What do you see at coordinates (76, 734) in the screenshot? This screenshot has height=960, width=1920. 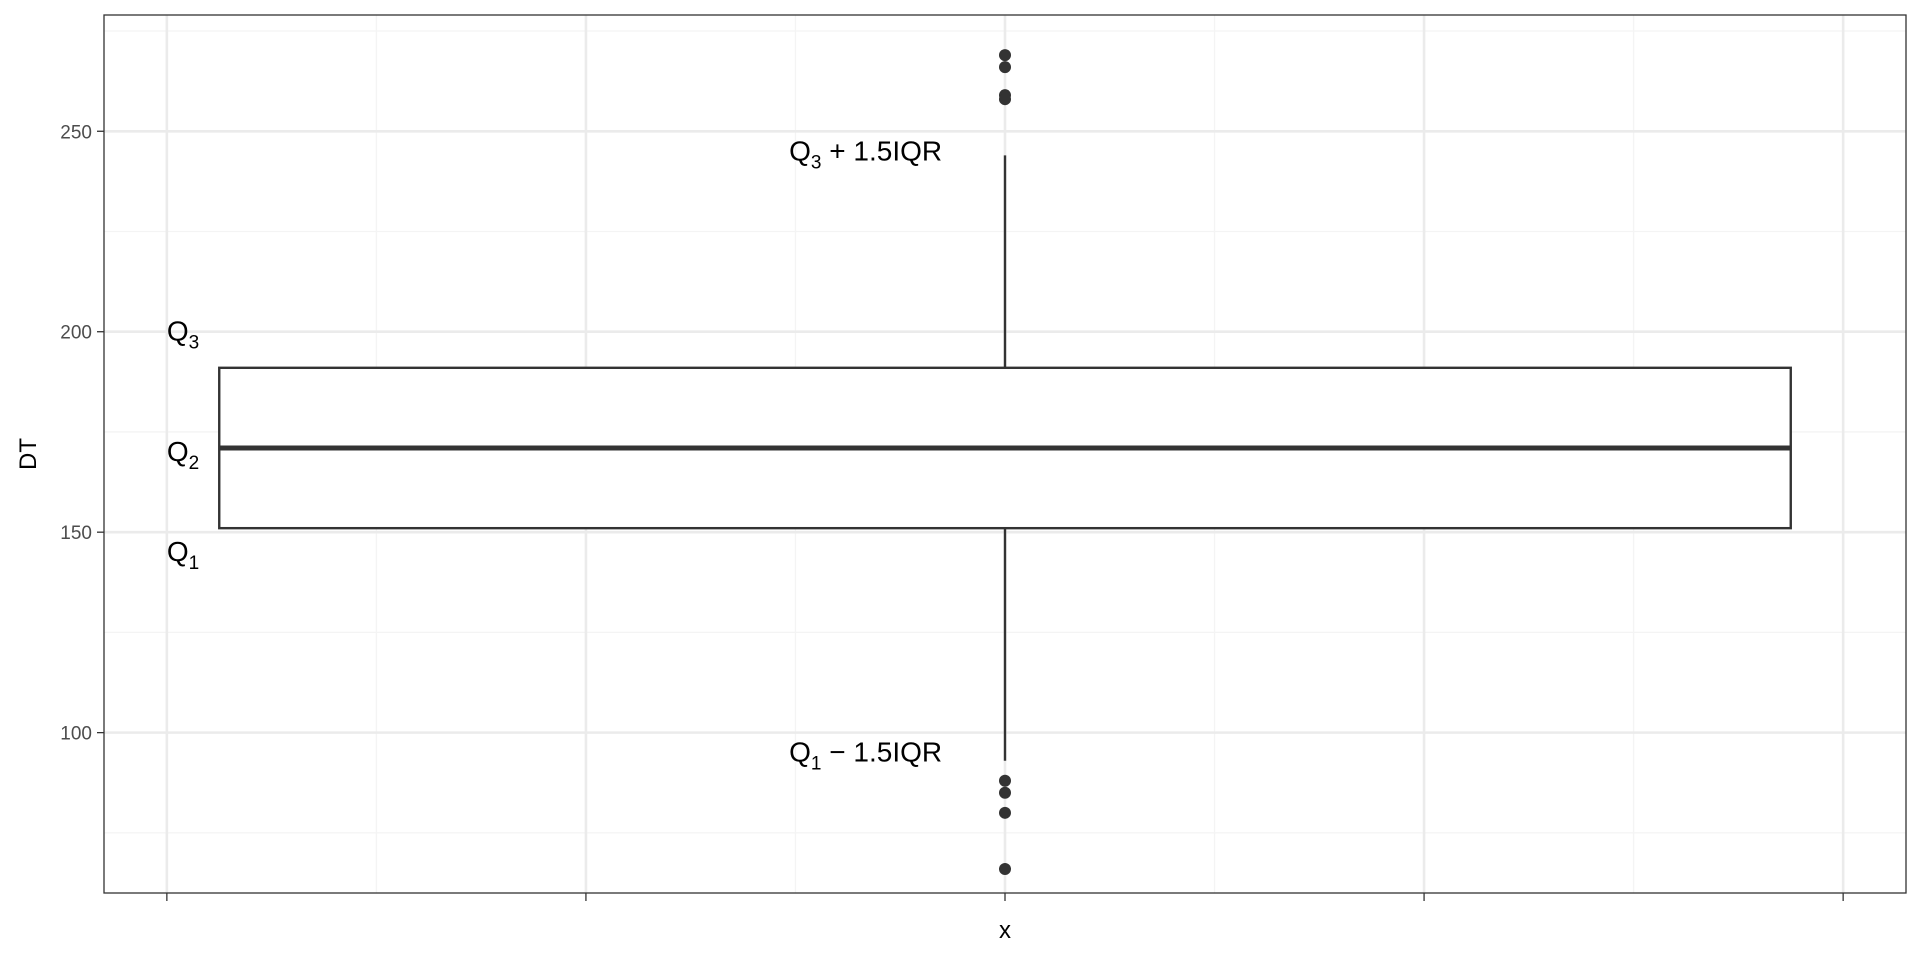 I see `y-tick-label: 100` at bounding box center [76, 734].